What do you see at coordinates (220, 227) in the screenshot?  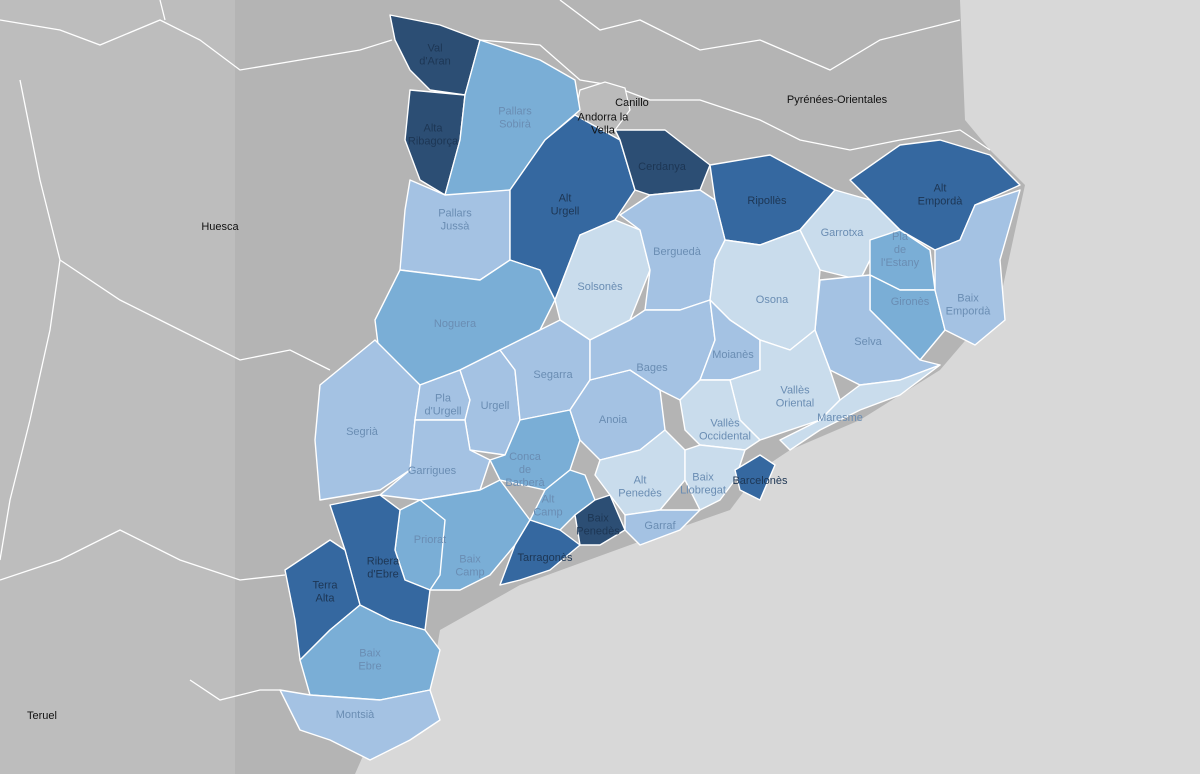 I see `place-label: Huesca` at bounding box center [220, 227].